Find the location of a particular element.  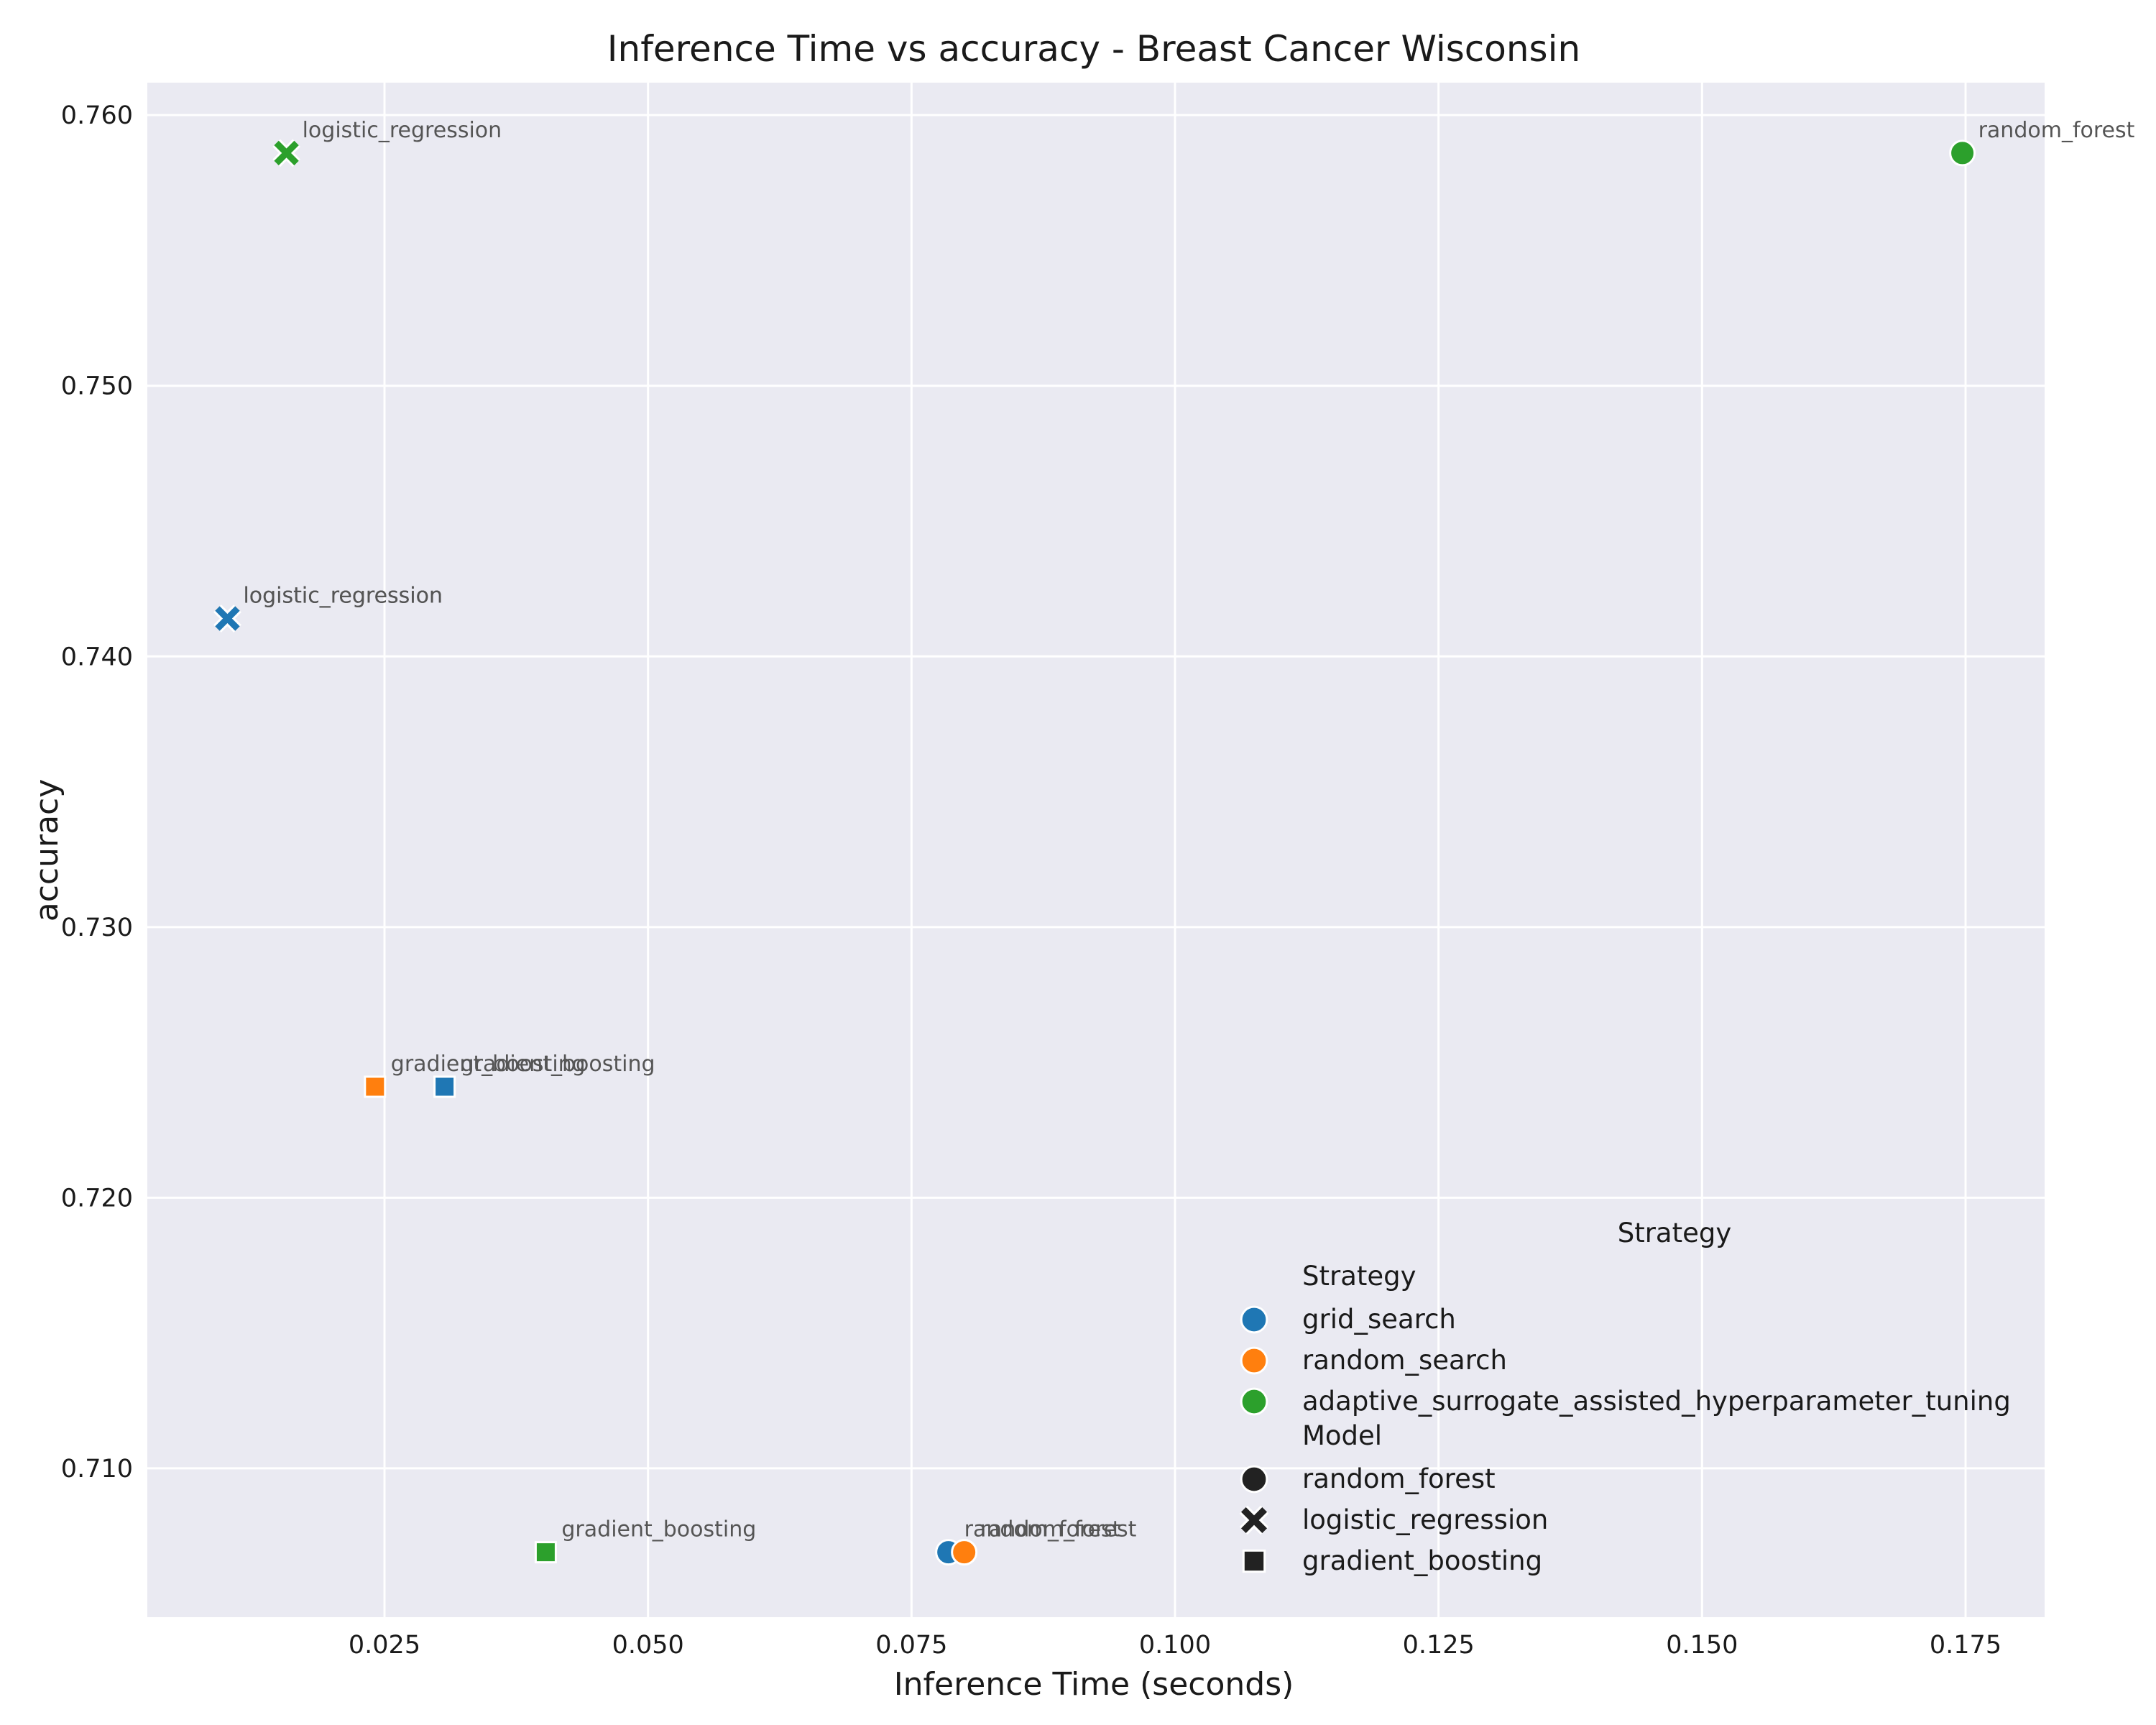

x-tick-label: 0.100 is located at coordinates (1175, 1645).